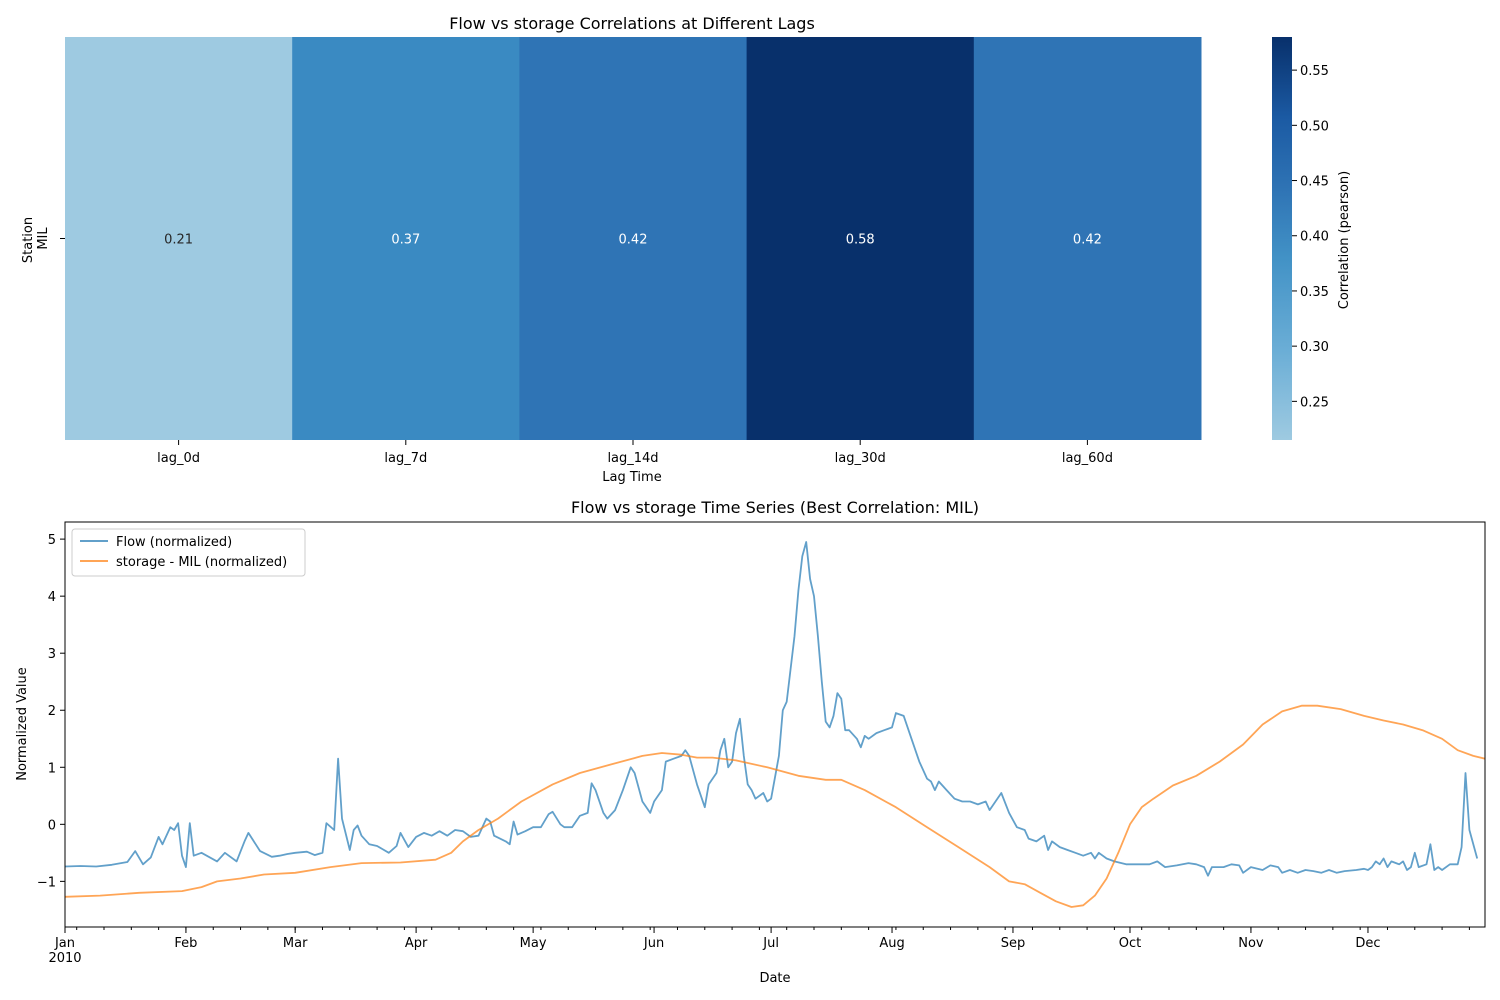 The image size is (1500, 1000). Describe the element at coordinates (1367, 943) in the screenshot. I see `timeseries-x-tick-label: Dec` at that location.